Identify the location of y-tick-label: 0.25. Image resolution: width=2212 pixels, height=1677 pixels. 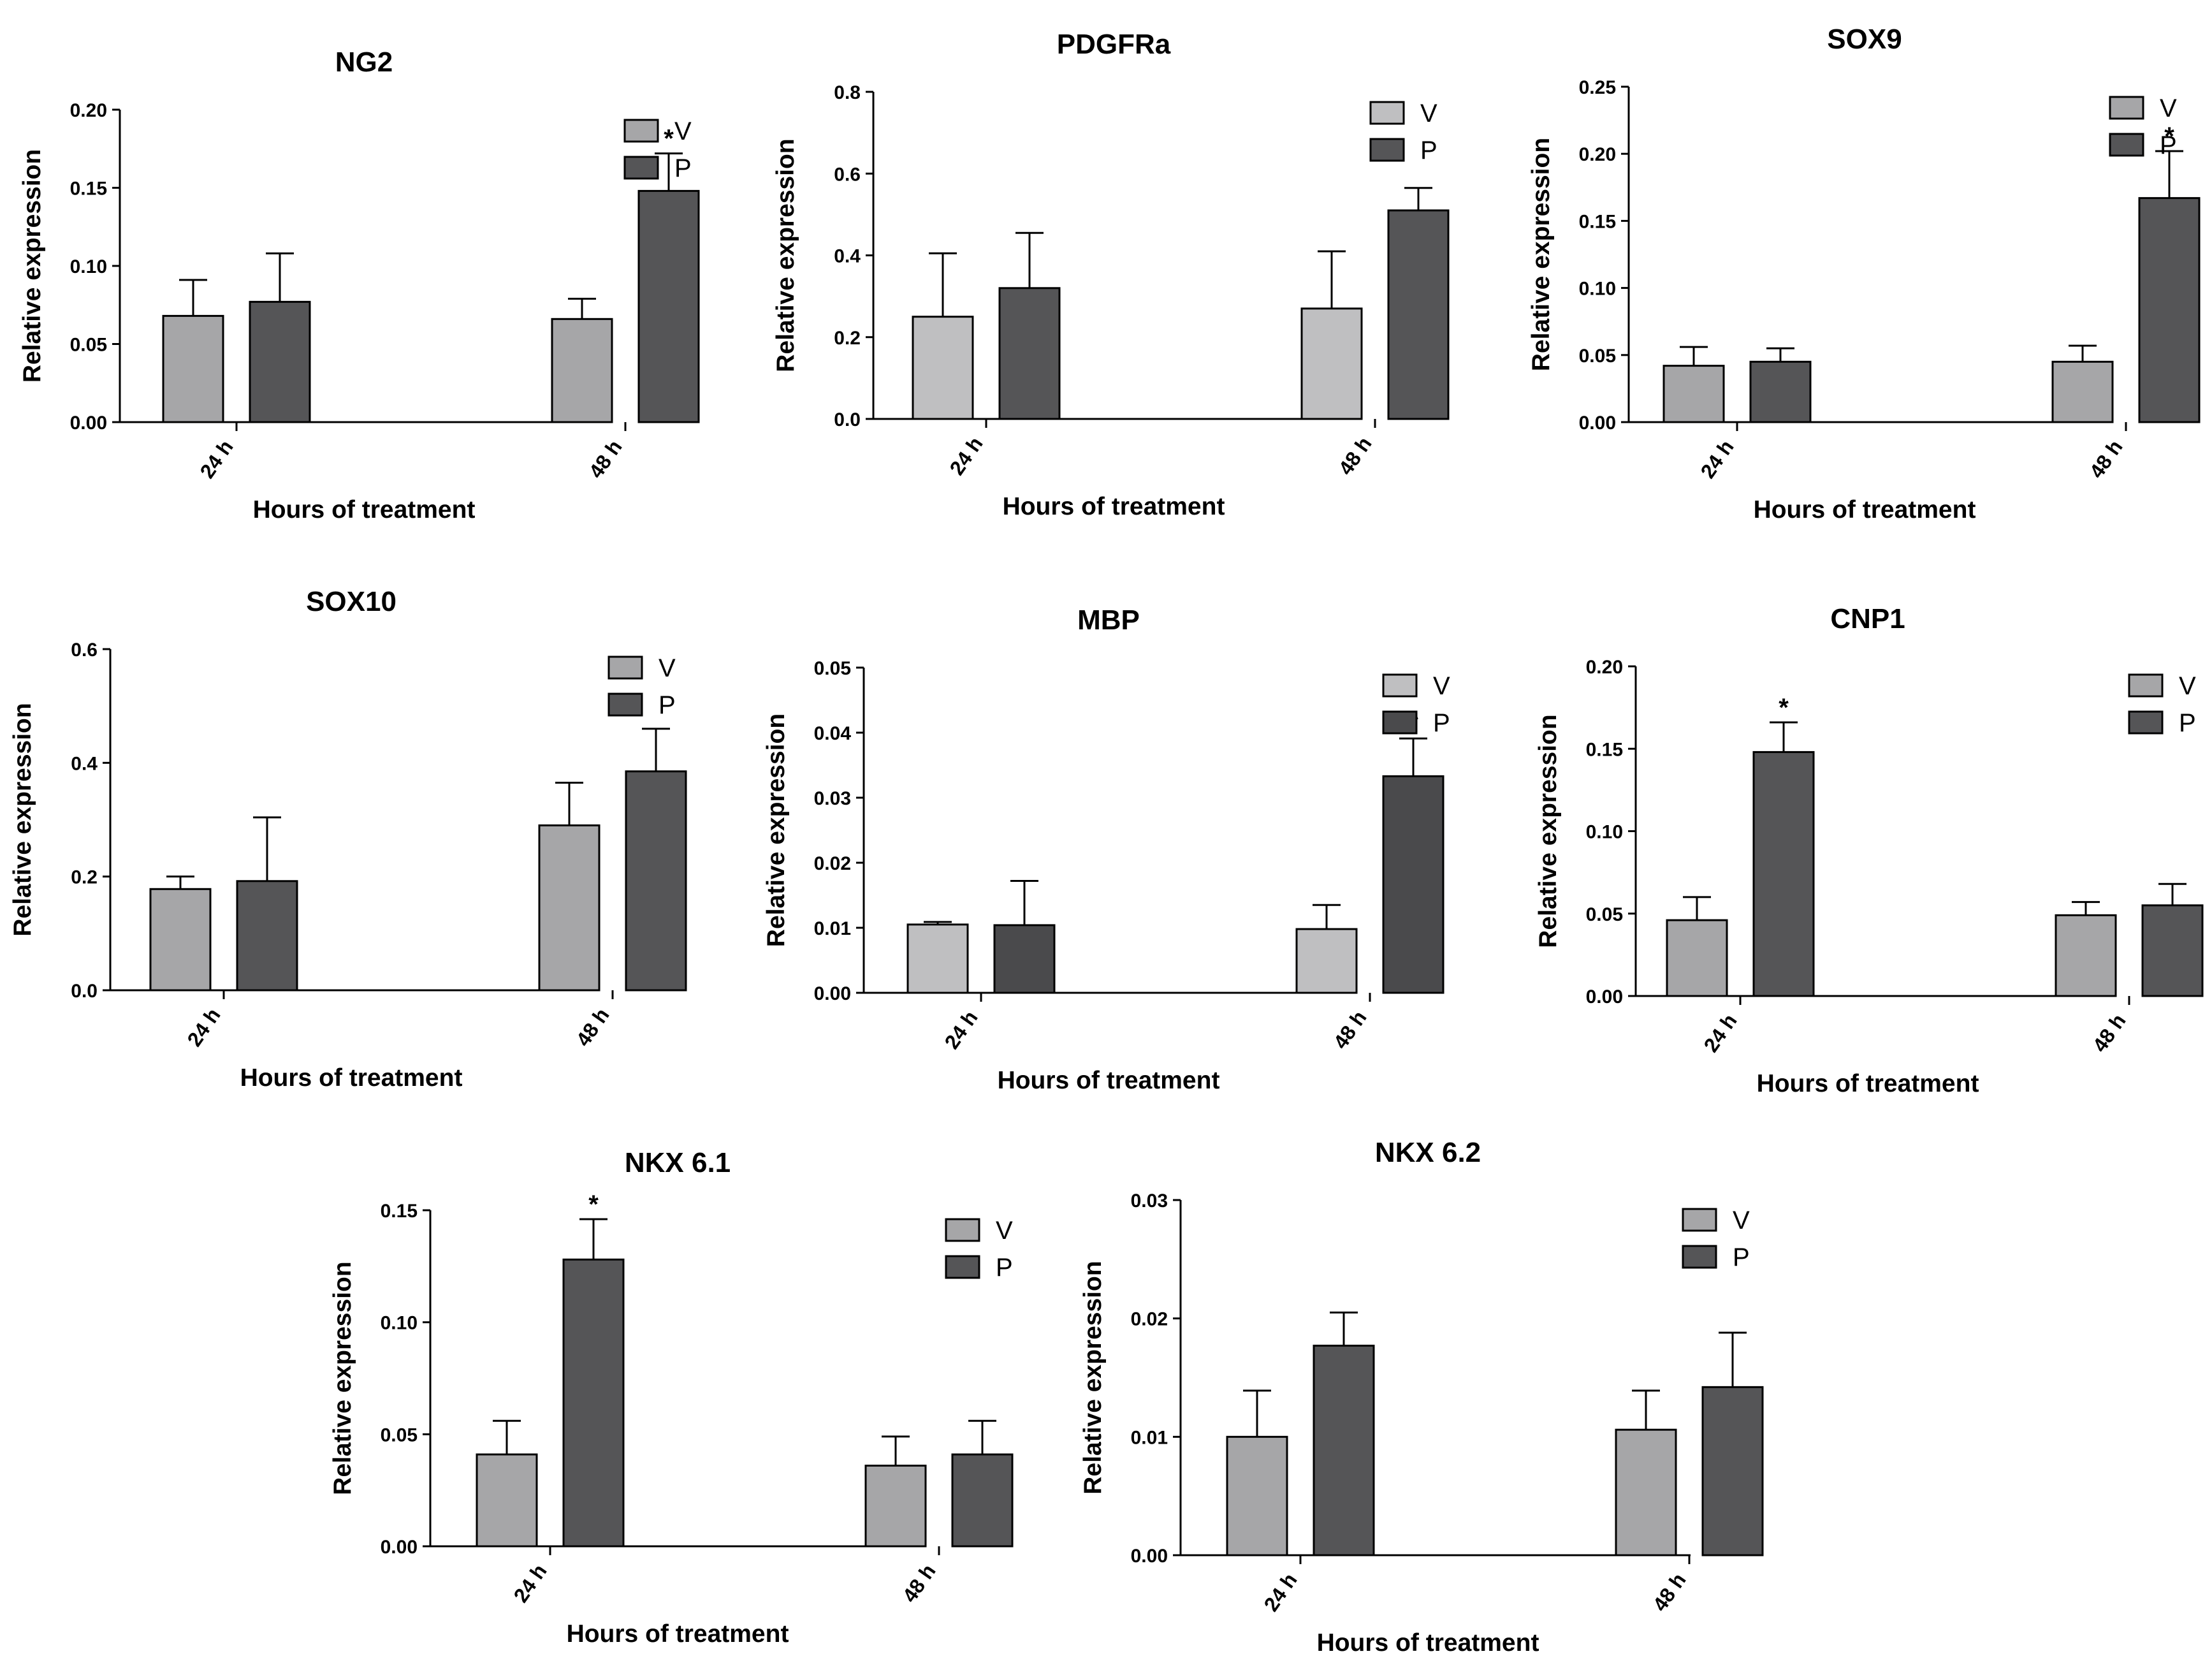
(1597, 88).